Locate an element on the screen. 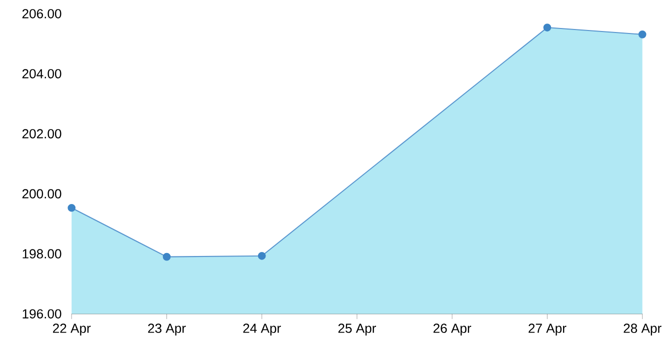 The height and width of the screenshot is (353, 666). x-tick-label: 28 Apr is located at coordinates (643, 330).